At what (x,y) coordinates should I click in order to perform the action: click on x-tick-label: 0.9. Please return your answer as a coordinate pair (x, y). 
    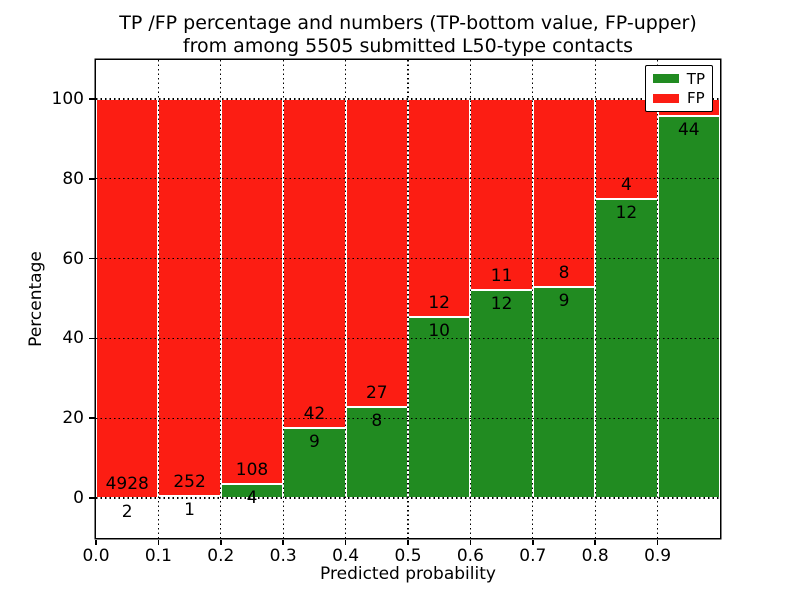
    Looking at the image, I should click on (658, 556).